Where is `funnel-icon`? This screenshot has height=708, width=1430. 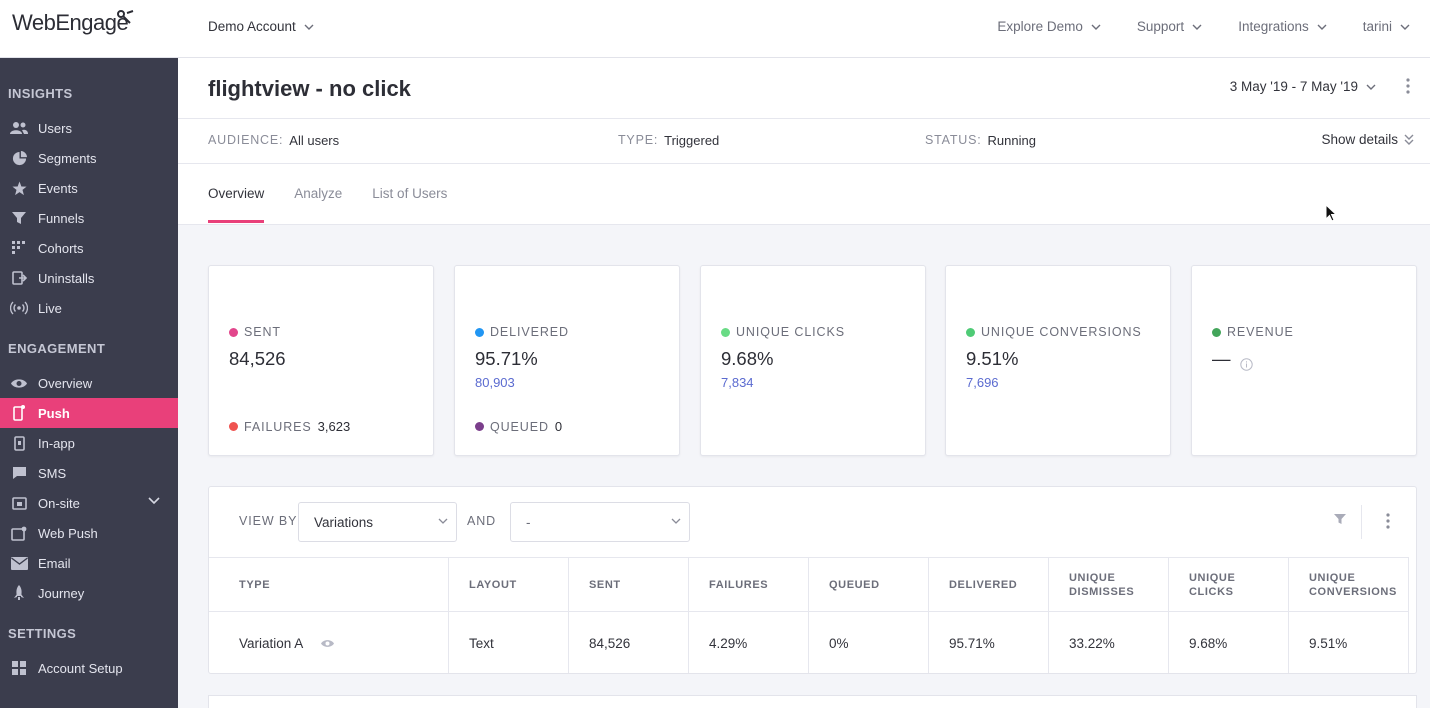 funnel-icon is located at coordinates (19, 218).